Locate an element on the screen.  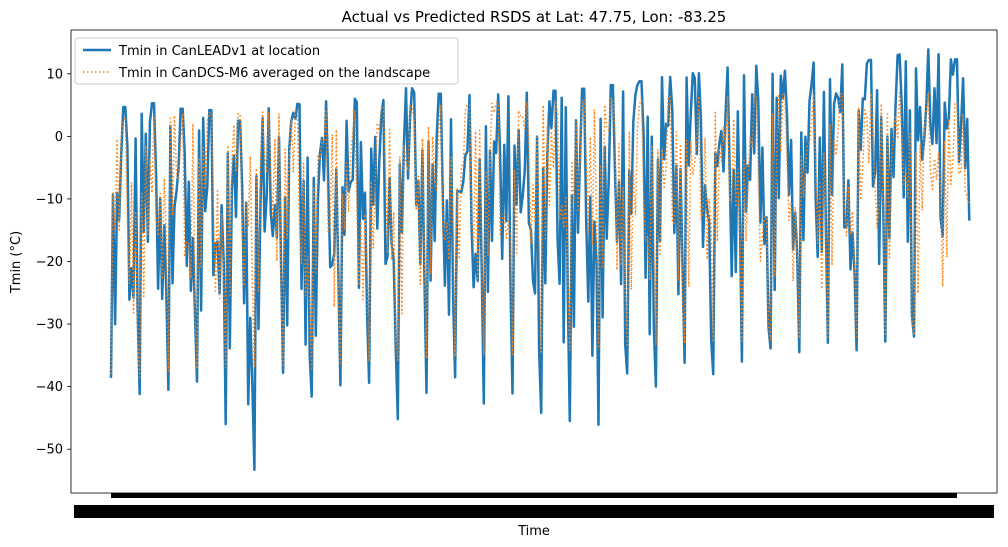
x-tick-marks is located at coordinates (534, 495).